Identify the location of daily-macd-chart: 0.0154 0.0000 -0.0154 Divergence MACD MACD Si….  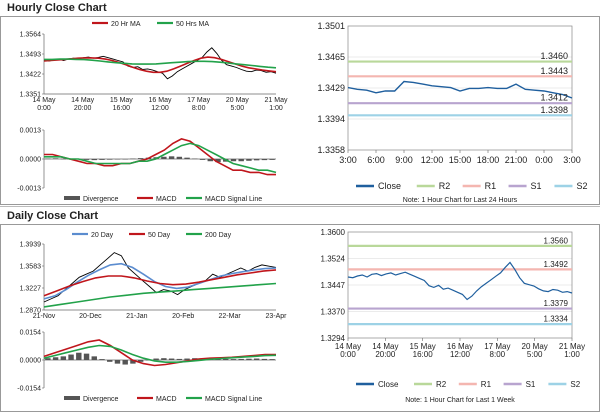
(147, 366).